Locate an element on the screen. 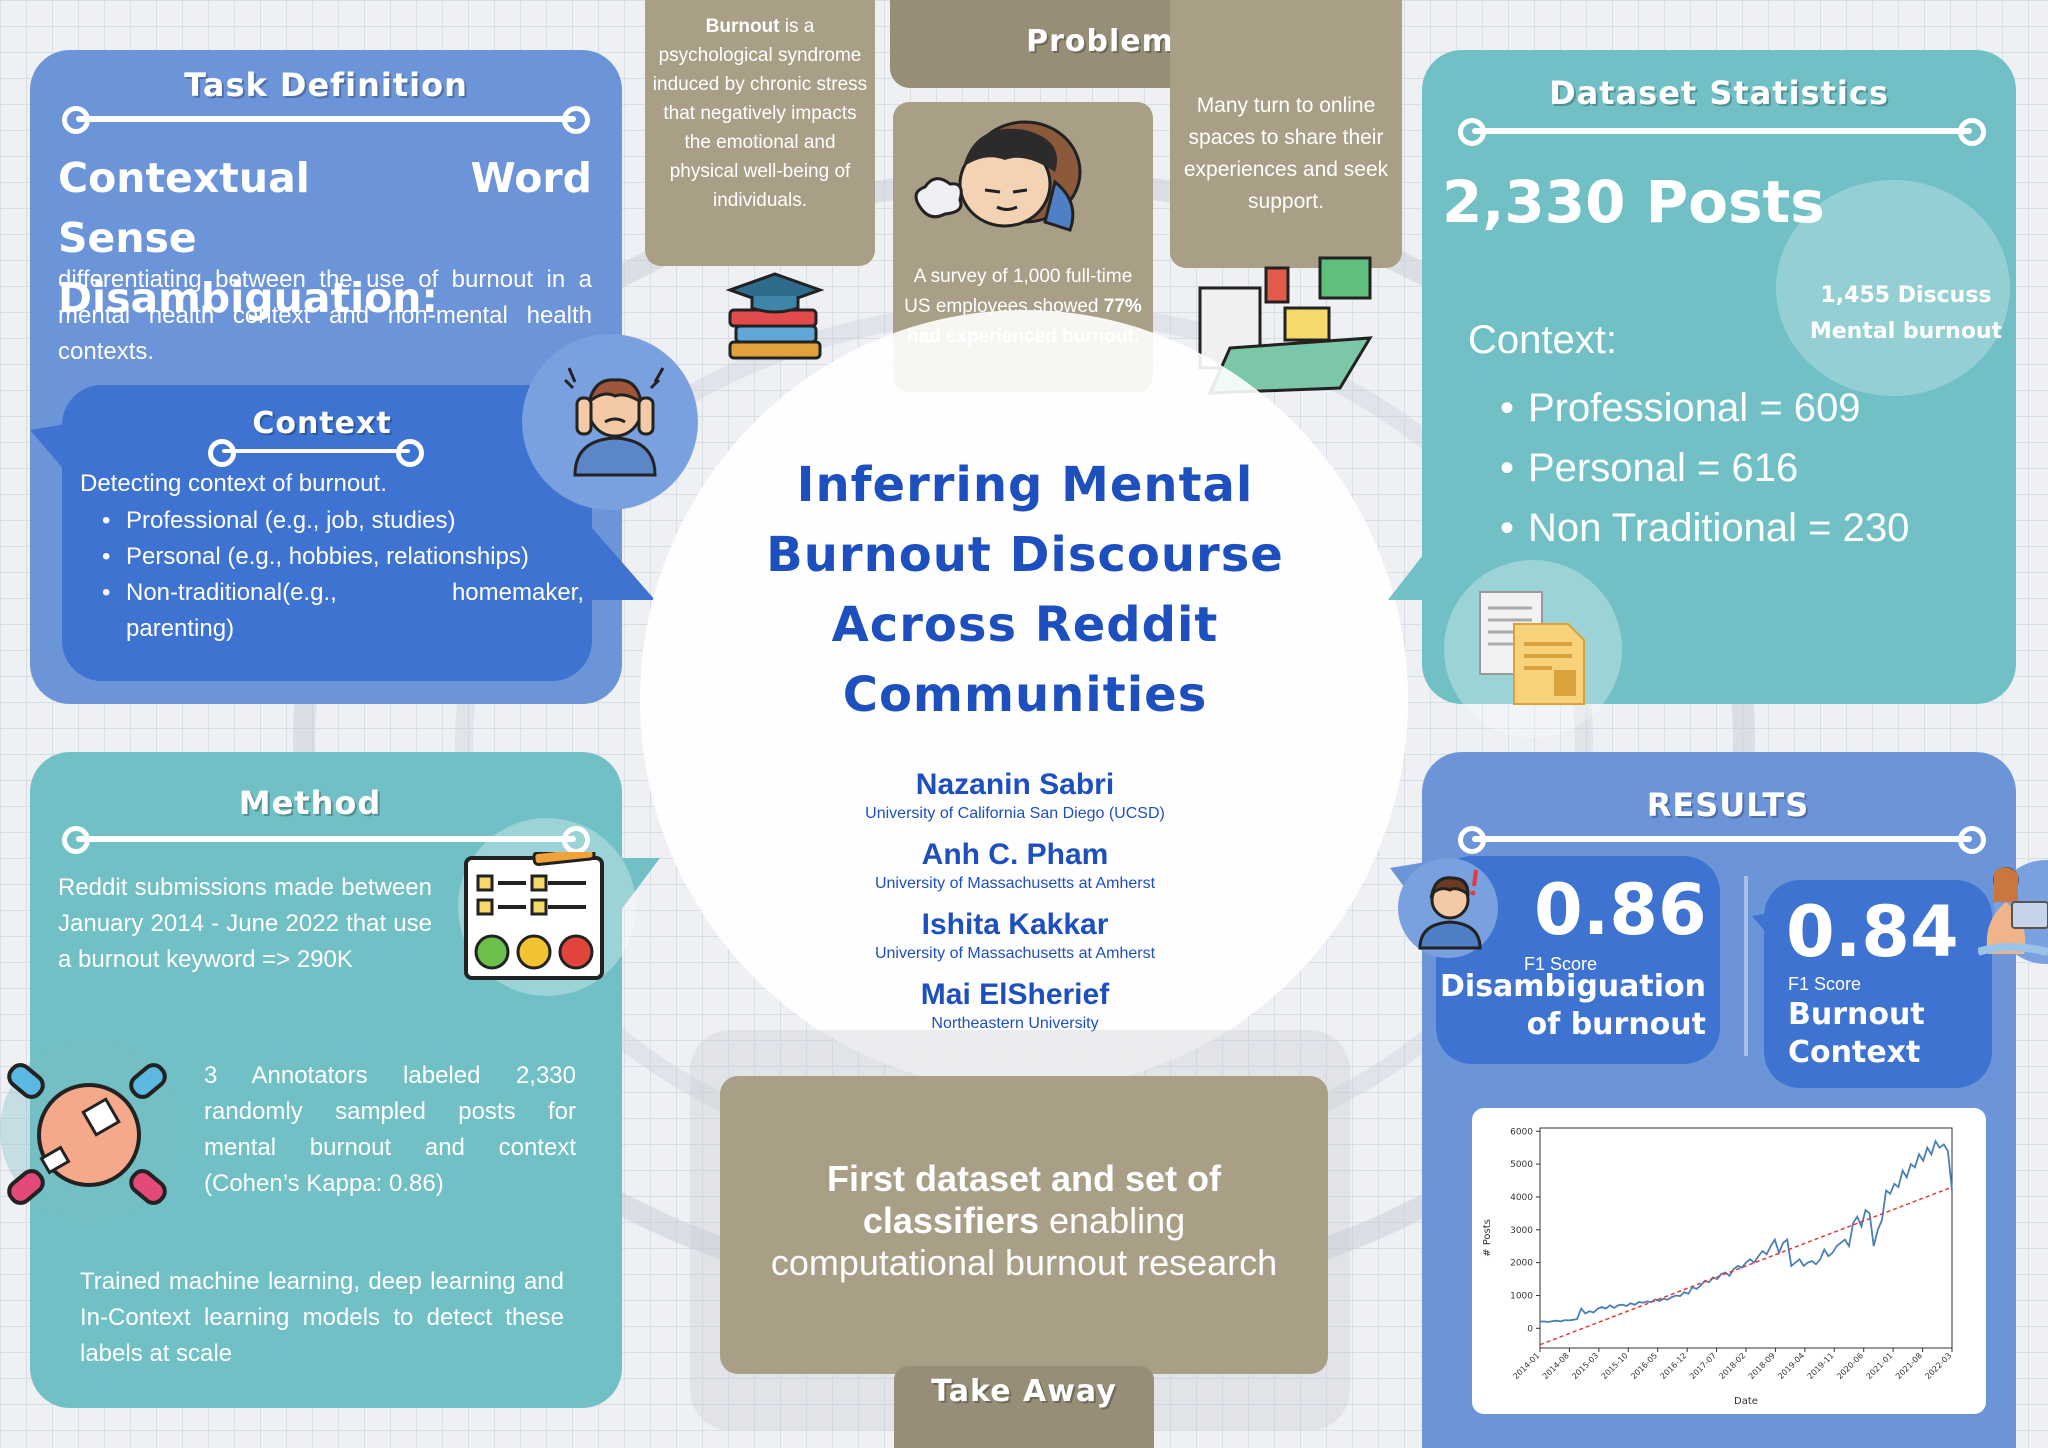 This screenshot has width=2048, height=1448. chart-x-tick-label: 2018-02 is located at coordinates (1732, 1366).